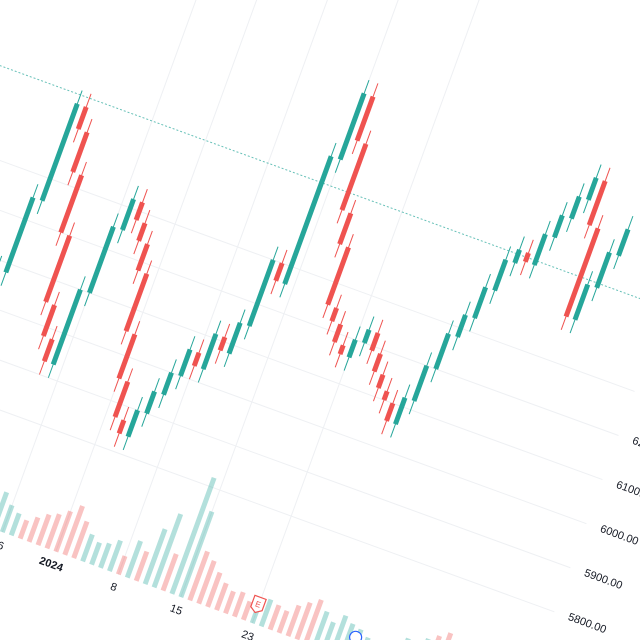 The height and width of the screenshot is (640, 640). I want to click on svg-text: E, so click(258, 604).